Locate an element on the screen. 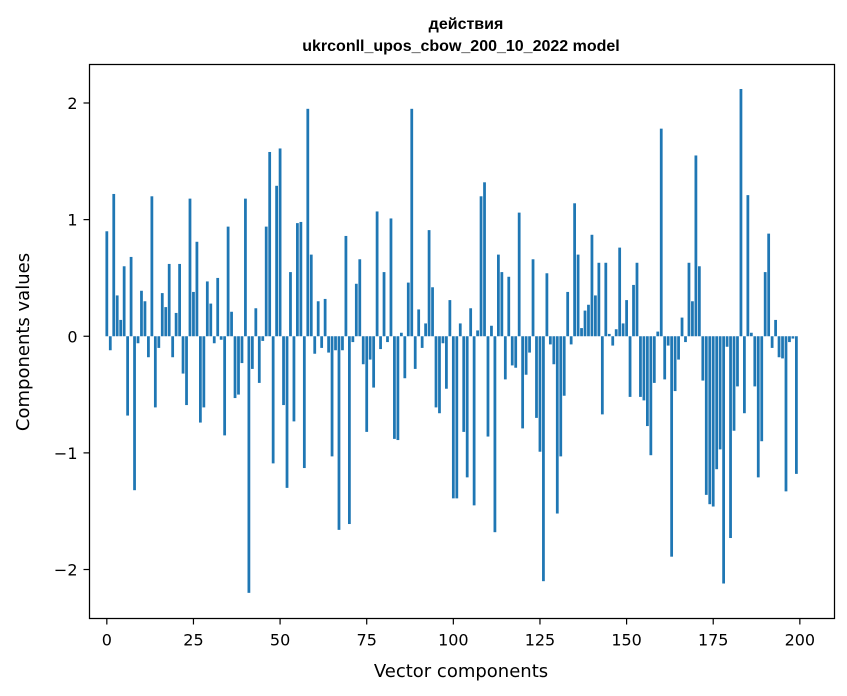  chart-subtitle: ukrconll_upos_cbow_200_10_2022 model is located at coordinates (460, 46).